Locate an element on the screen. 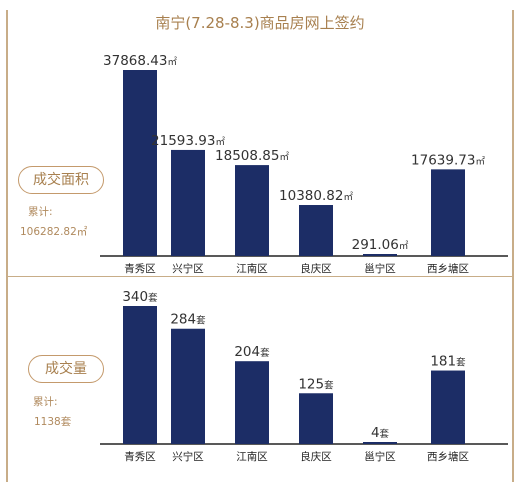 The image size is (520, 489). area-category-label-4: 良庆区 is located at coordinates (316, 268).